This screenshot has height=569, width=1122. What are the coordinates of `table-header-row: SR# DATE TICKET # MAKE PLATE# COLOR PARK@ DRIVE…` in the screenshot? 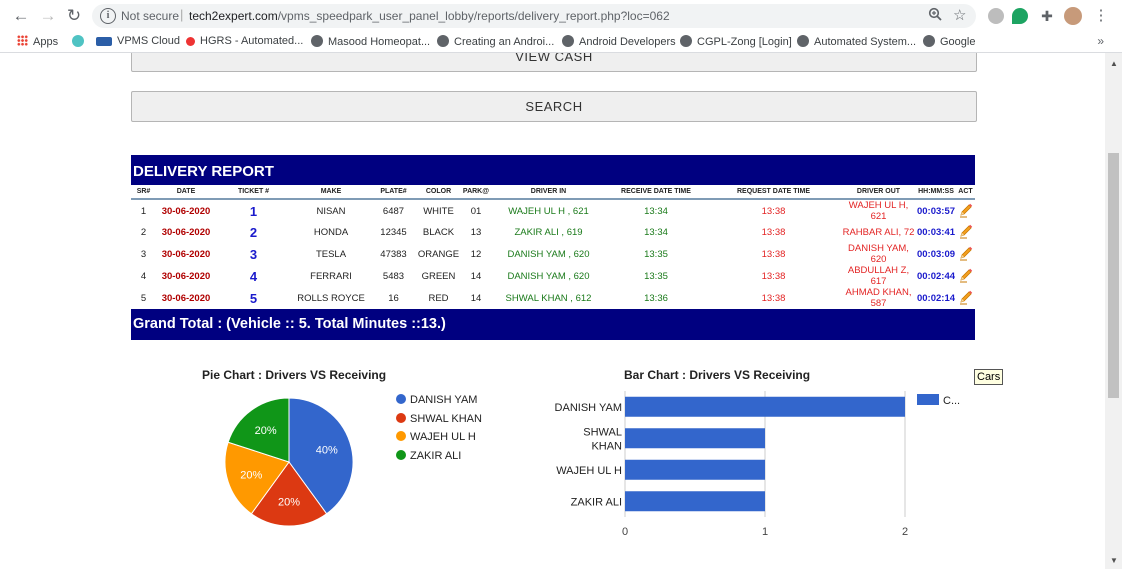 It's located at (553, 192).